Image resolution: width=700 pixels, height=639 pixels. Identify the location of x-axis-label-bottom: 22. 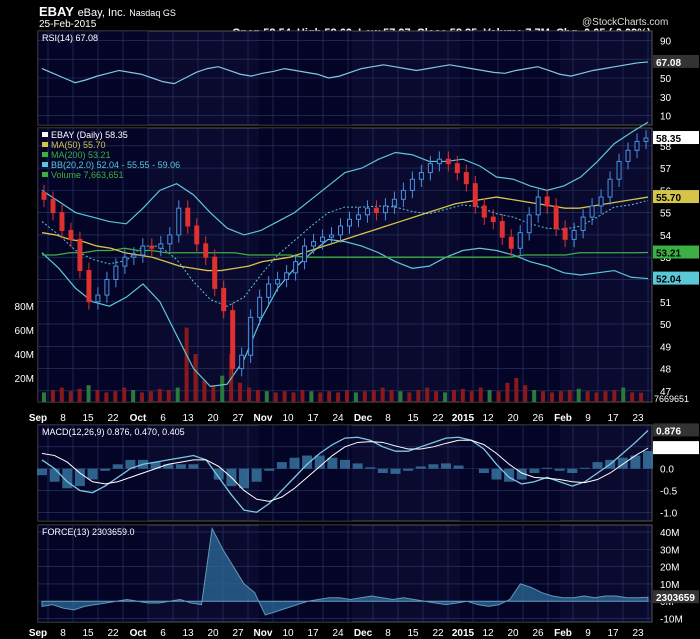
(113, 633).